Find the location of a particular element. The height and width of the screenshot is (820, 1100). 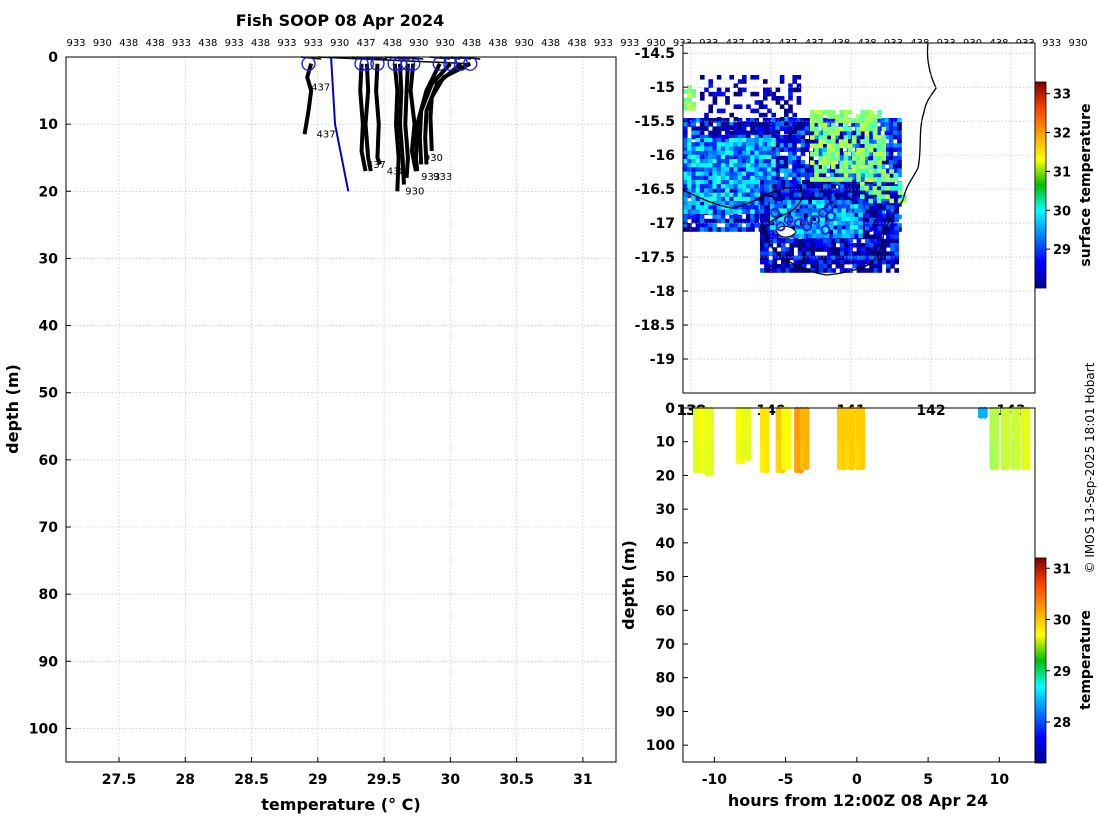

island is located at coordinates (786, 231).